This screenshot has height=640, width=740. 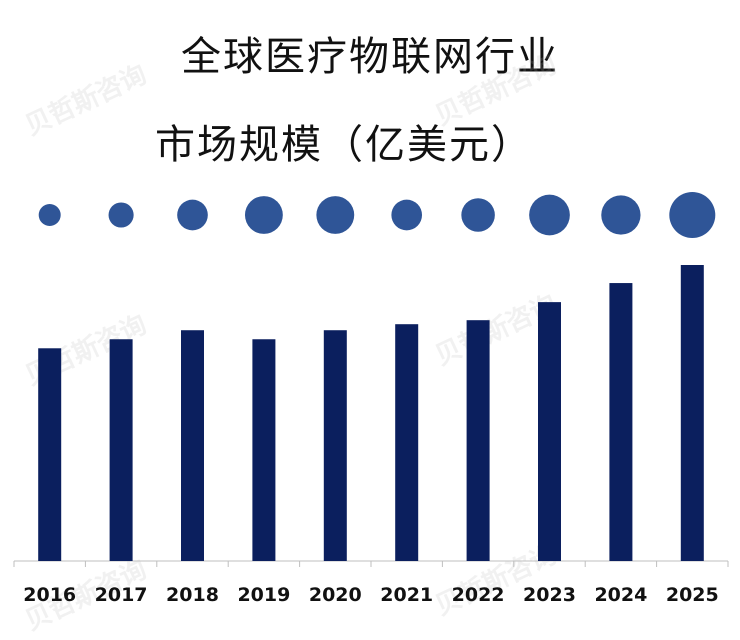 What do you see at coordinates (344, 145) in the screenshot?
I see `chart-subtitle: 市场规模（亿美元）` at bounding box center [344, 145].